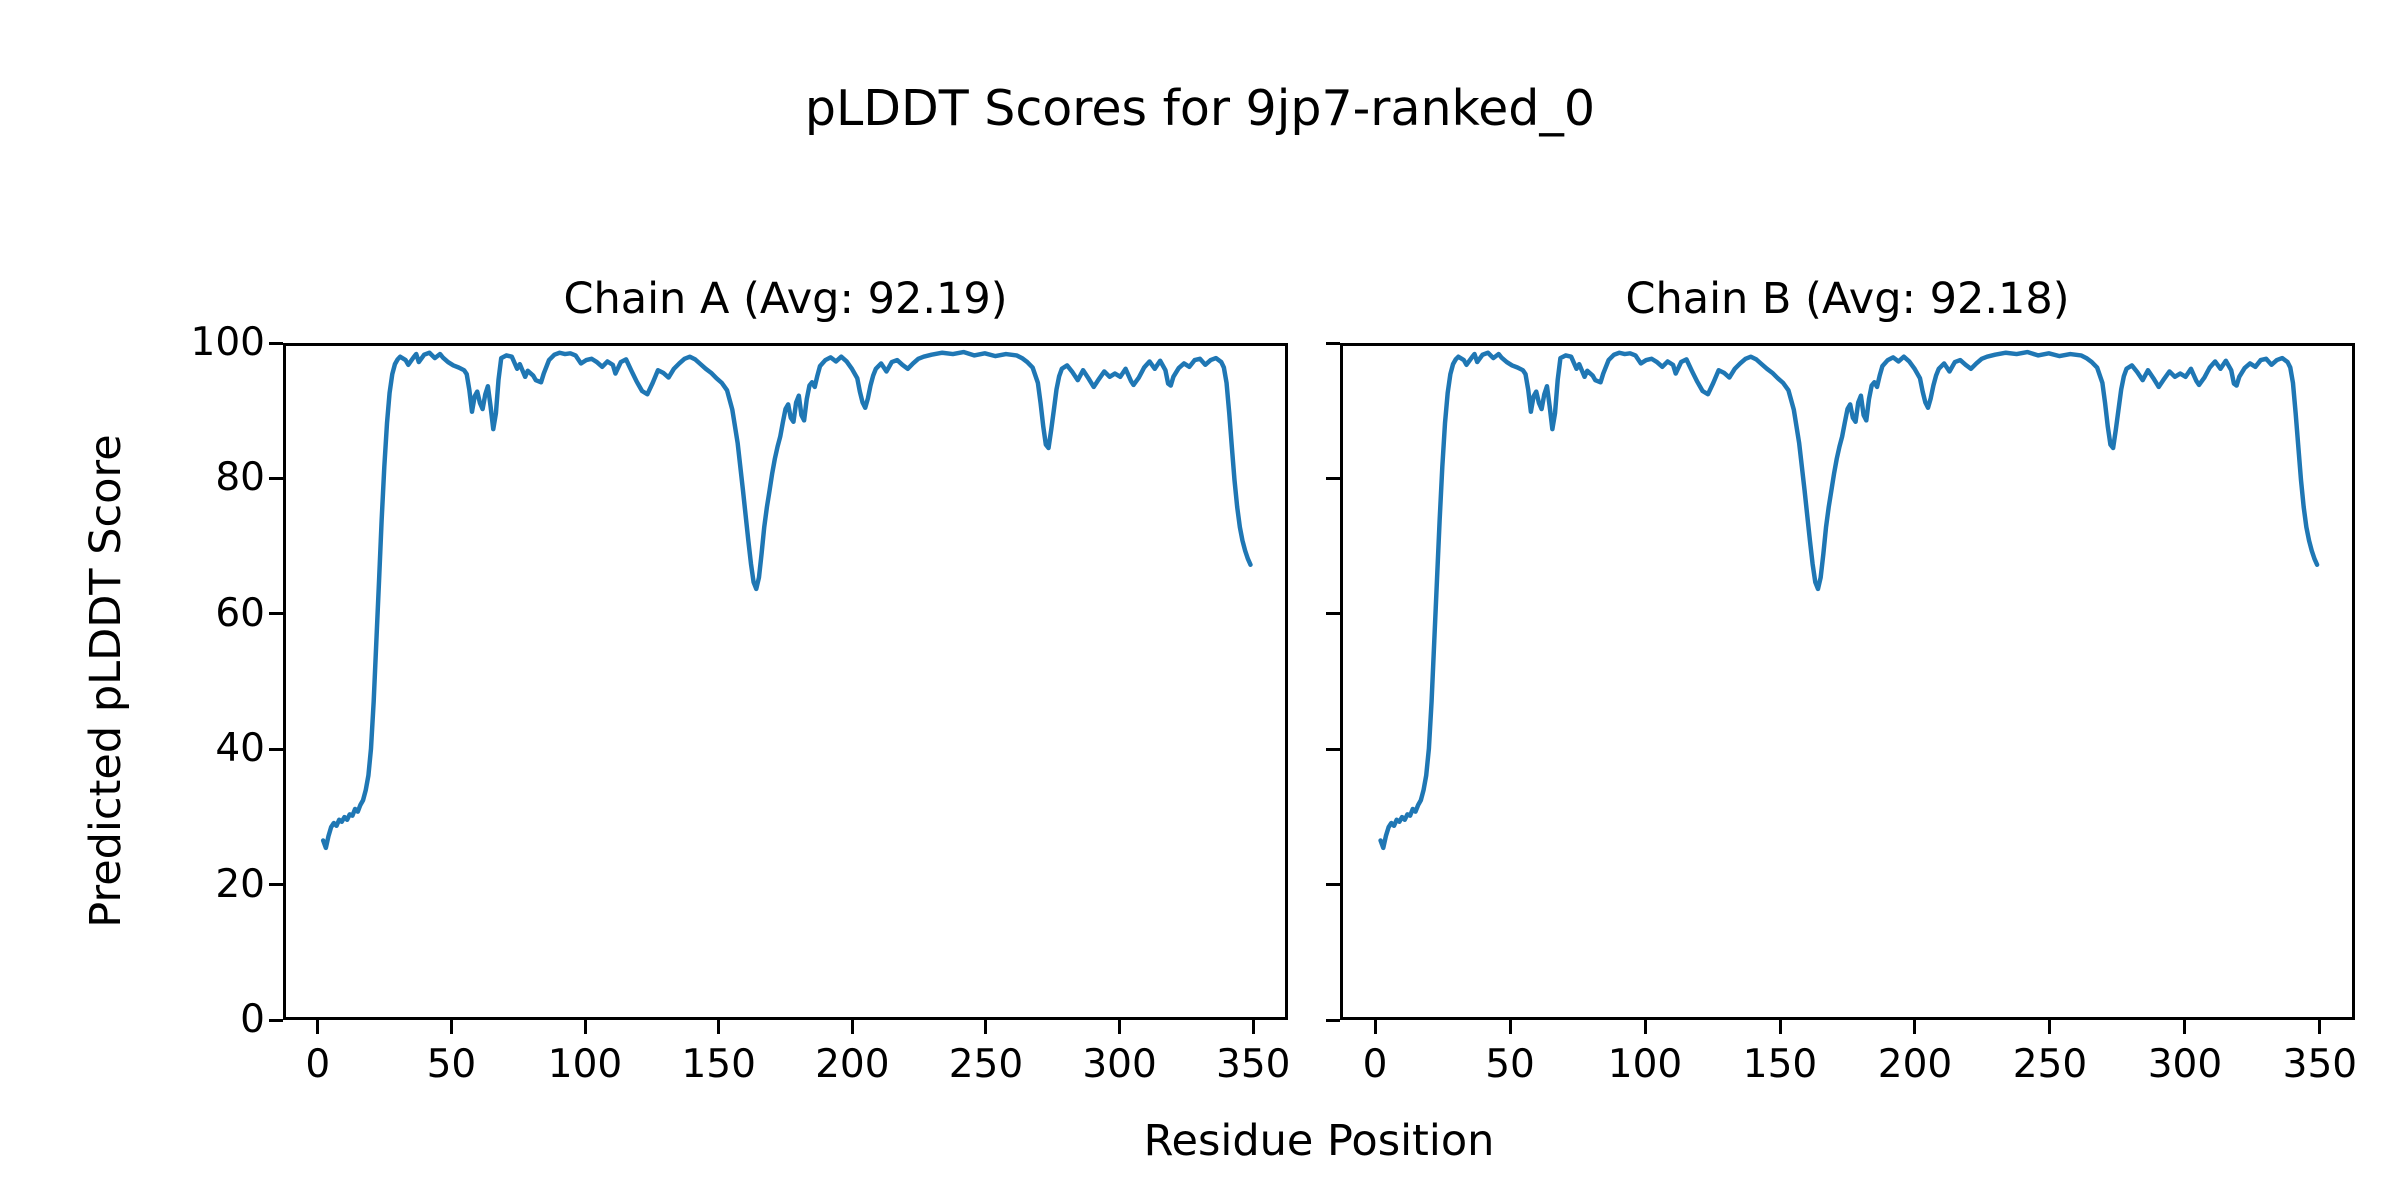 The image size is (2400, 1200). I want to click on figure-title: pLDDT Scores for 9jp7-ranked_0, so click(1200, 108).